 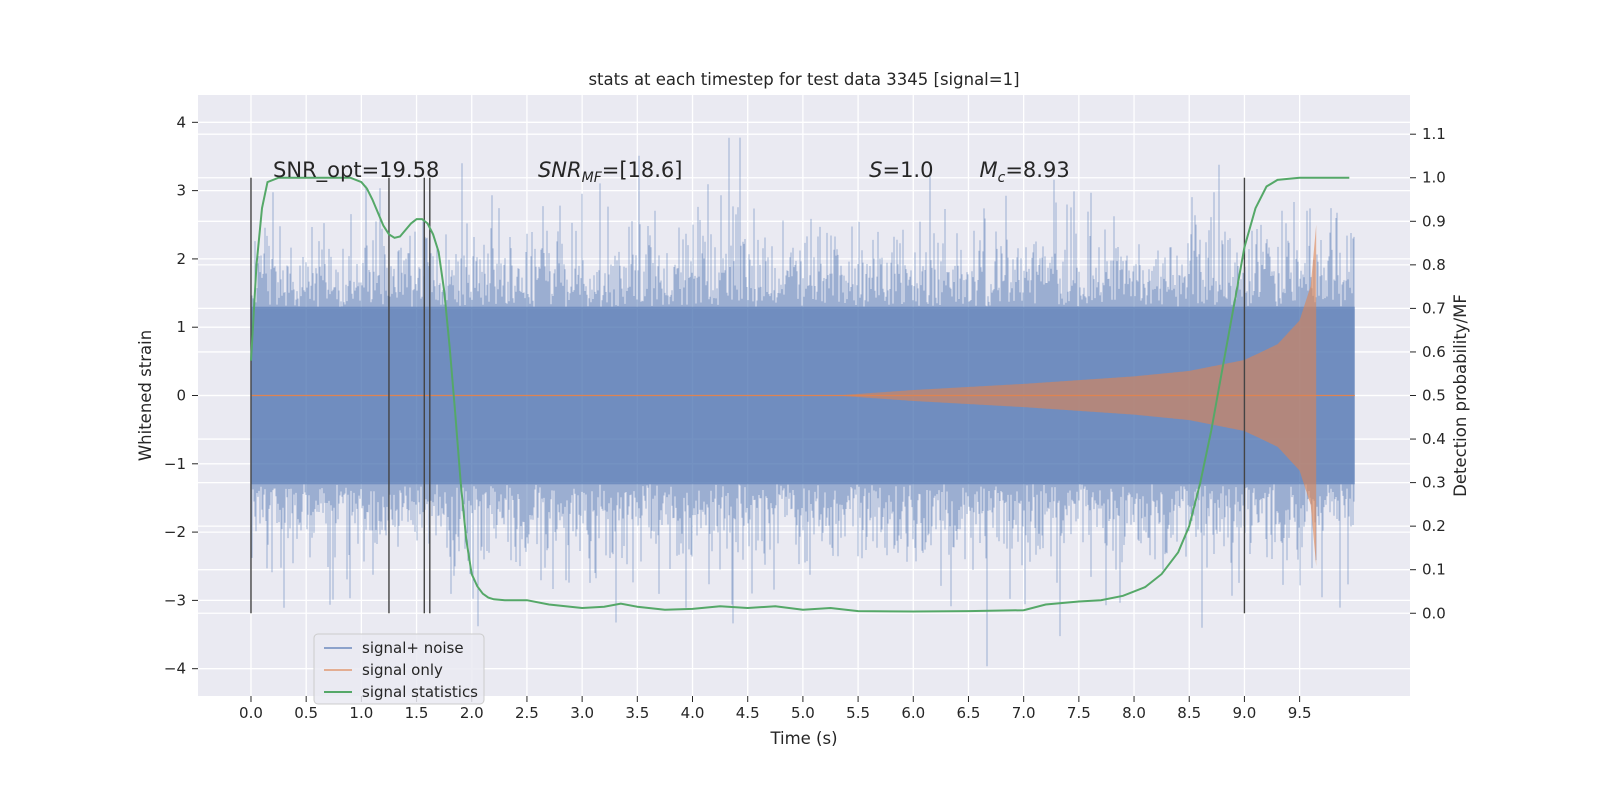 What do you see at coordinates (803, 738) in the screenshot?
I see `x-axis-label: Time (s)` at bounding box center [803, 738].